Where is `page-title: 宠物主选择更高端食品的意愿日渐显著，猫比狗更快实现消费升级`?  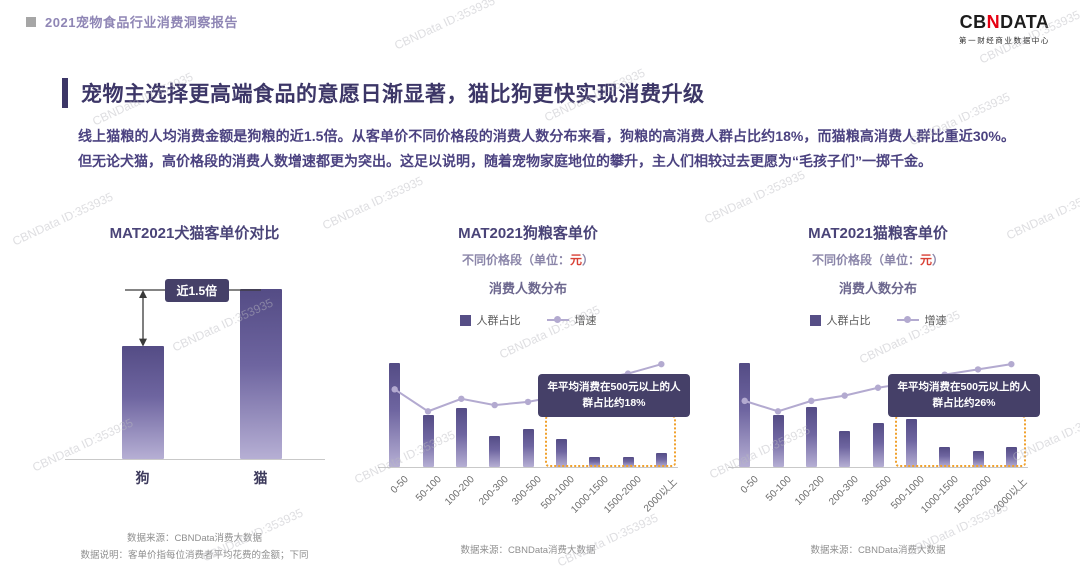 page-title: 宠物主选择更高端食品的意愿日渐显著，猫比狗更快实现消费升级 is located at coordinates (393, 94).